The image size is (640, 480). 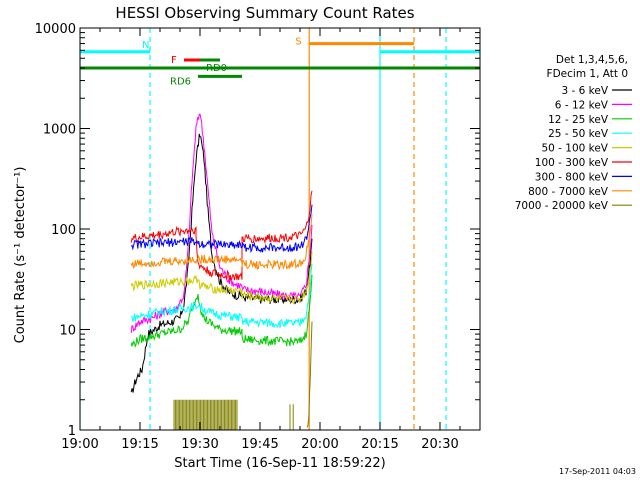 What do you see at coordinates (174, 60) in the screenshot?
I see `flag-label-f: F` at bounding box center [174, 60].